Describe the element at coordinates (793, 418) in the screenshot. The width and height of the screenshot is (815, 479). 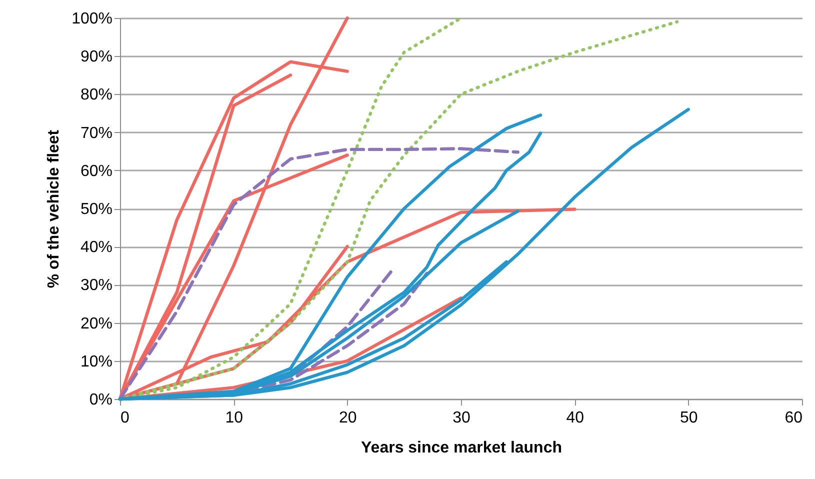
I see `x-tick-label: 60` at that location.